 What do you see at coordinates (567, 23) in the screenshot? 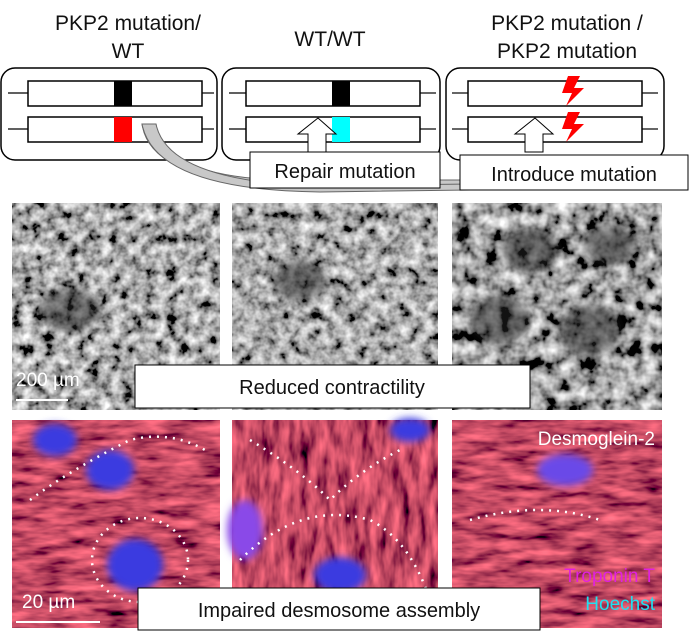
I see `header: PKP2 mutation /` at bounding box center [567, 23].